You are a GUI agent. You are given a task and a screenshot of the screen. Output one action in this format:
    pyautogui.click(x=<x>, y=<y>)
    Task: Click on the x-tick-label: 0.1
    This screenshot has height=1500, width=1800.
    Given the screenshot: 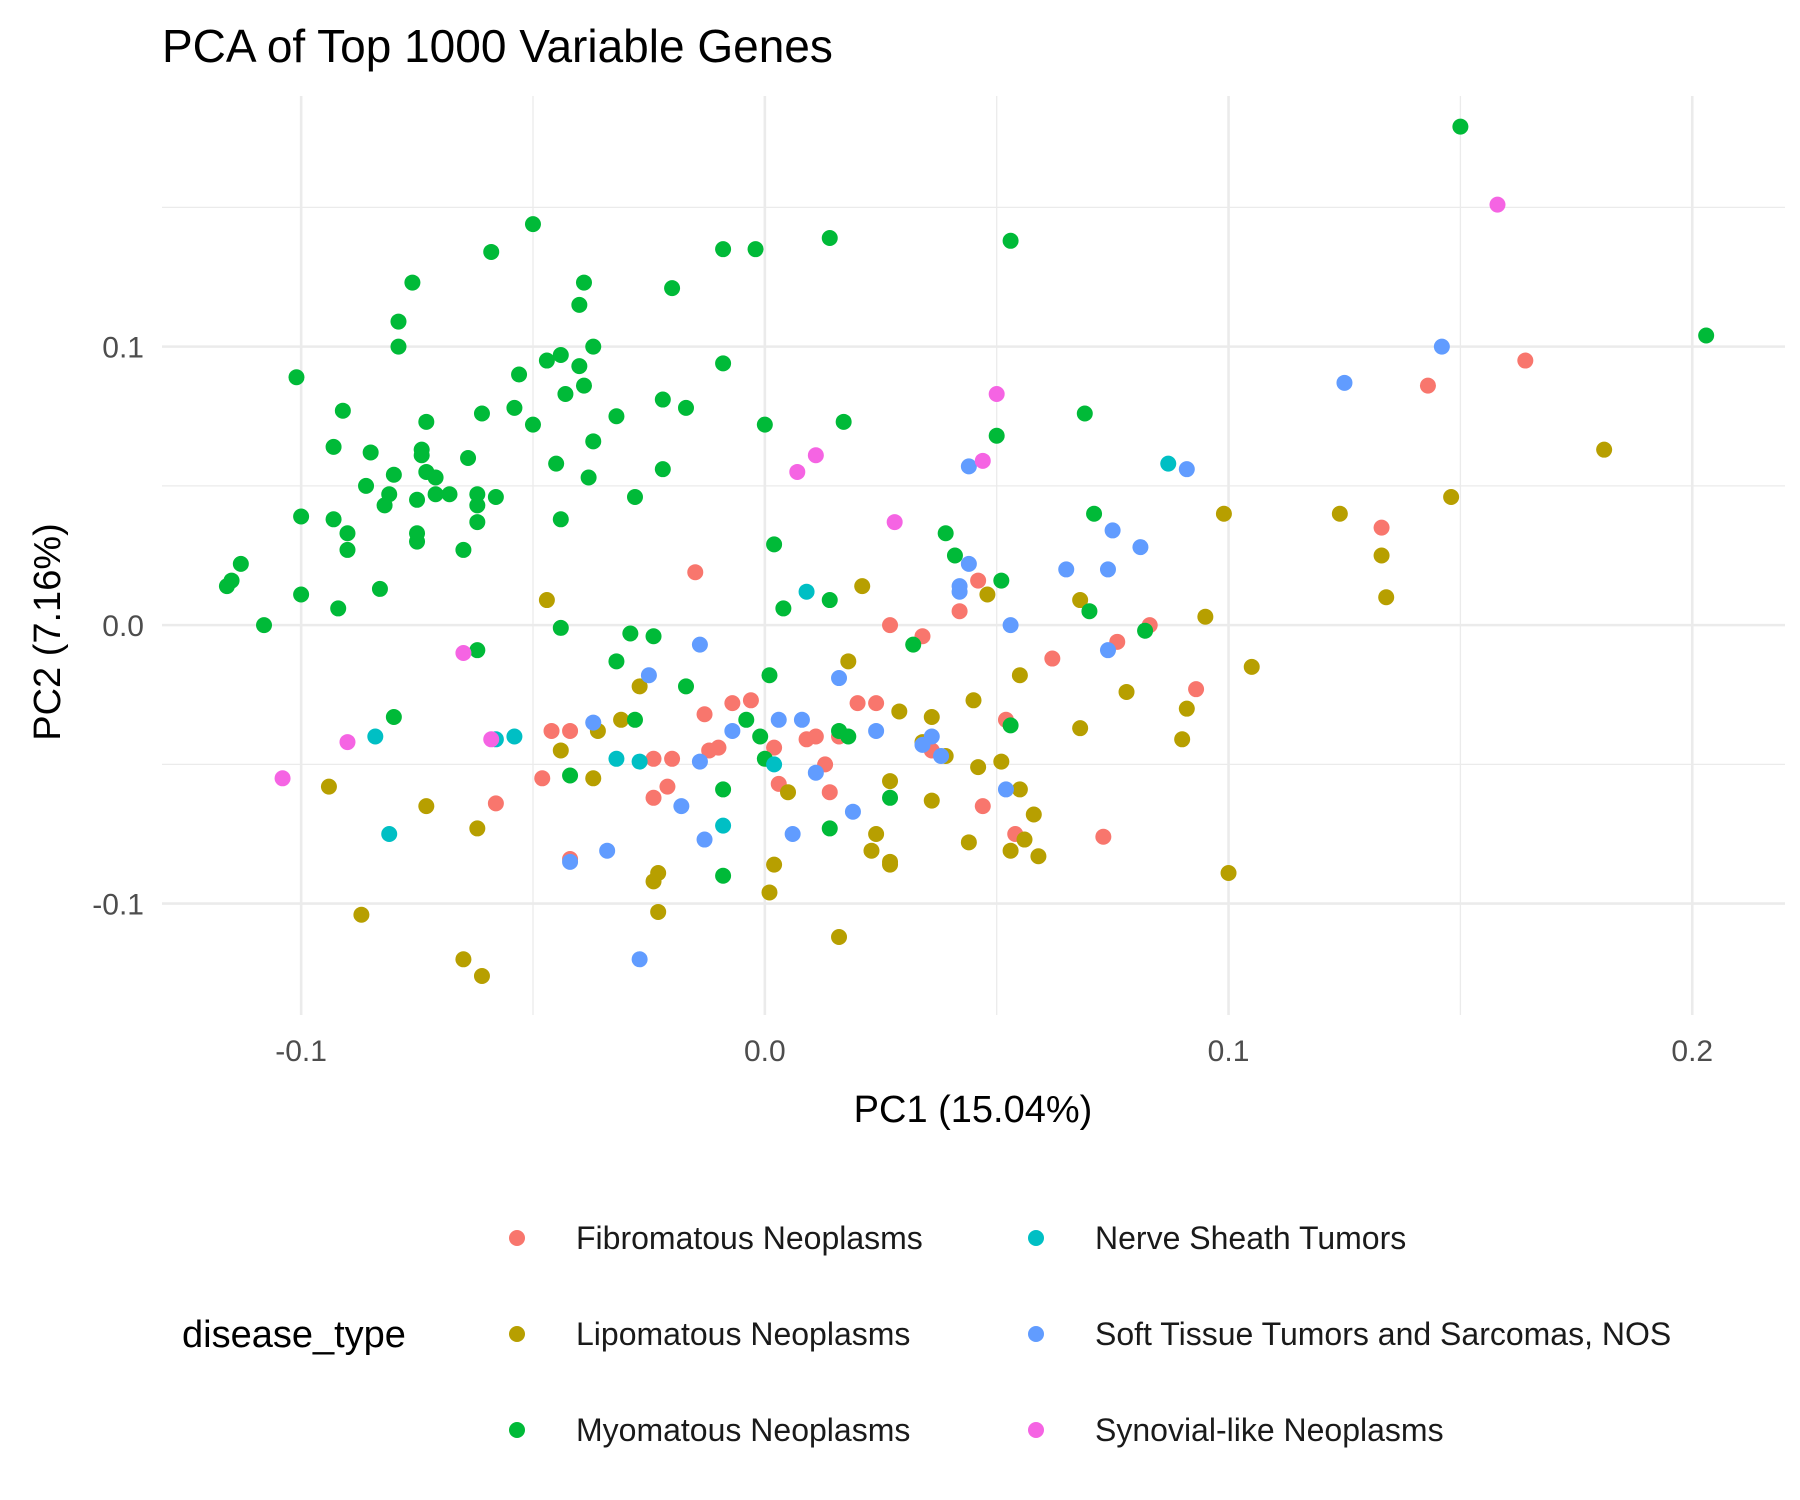 What is the action you would take?
    pyautogui.click(x=1229, y=1051)
    